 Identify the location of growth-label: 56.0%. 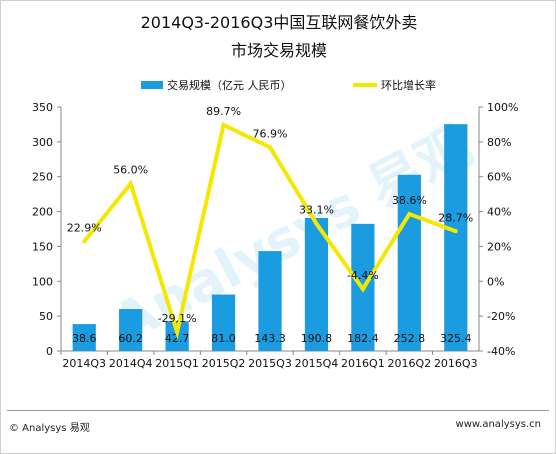
(130, 170).